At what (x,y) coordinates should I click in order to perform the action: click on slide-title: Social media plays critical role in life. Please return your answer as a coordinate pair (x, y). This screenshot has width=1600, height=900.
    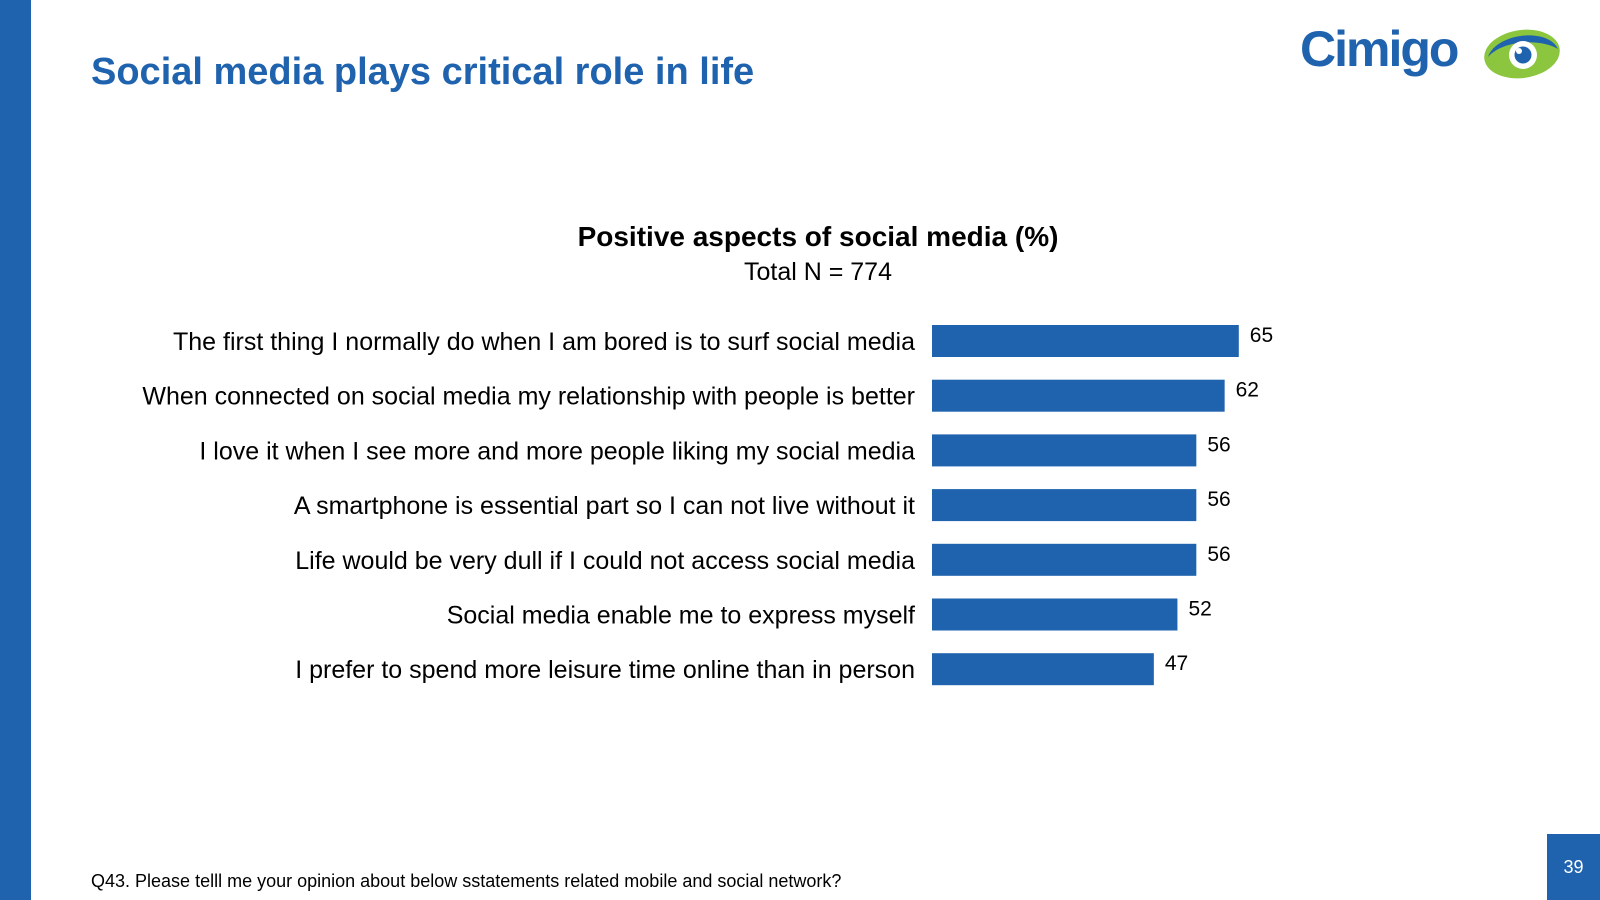
    Looking at the image, I should click on (423, 72).